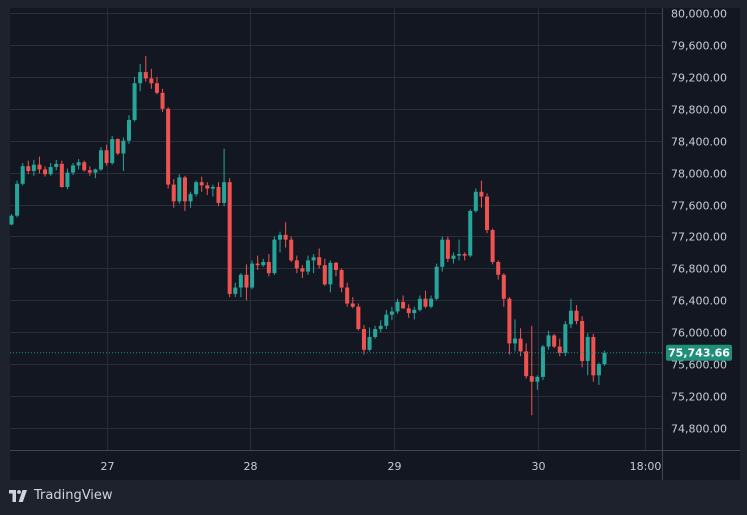 This screenshot has height=515, width=747. I want to click on y-tick-label: 79,200.00, so click(699, 78).